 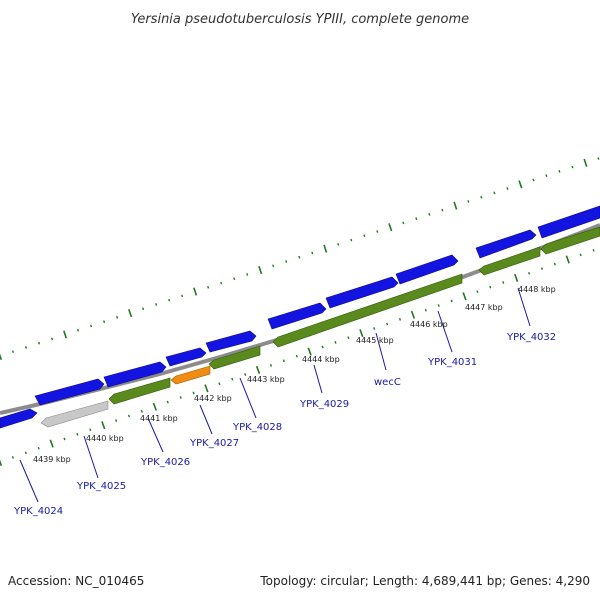 What do you see at coordinates (452, 362) in the screenshot?
I see `gene-label-ypk-4031: YPK_4031` at bounding box center [452, 362].